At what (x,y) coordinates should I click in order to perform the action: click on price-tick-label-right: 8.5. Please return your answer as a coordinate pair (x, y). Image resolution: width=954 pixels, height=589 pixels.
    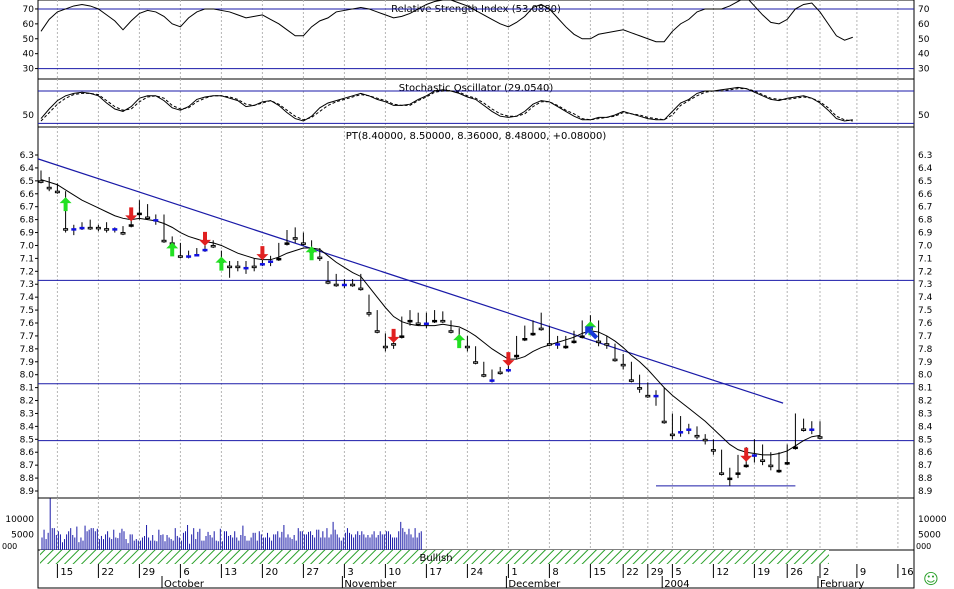
    Looking at the image, I should click on (925, 440).